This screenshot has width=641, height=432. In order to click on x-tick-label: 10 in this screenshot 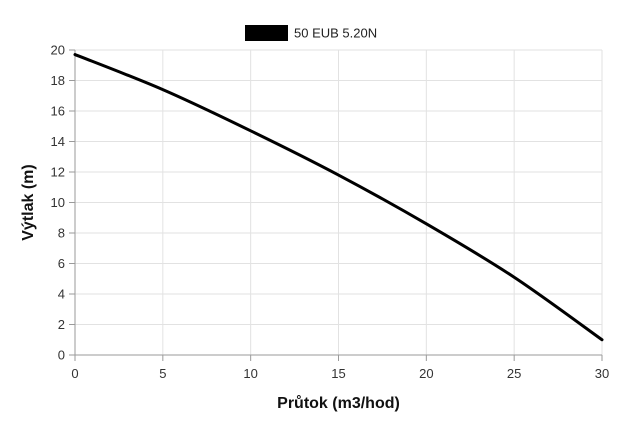, I will do `click(250, 373)`.